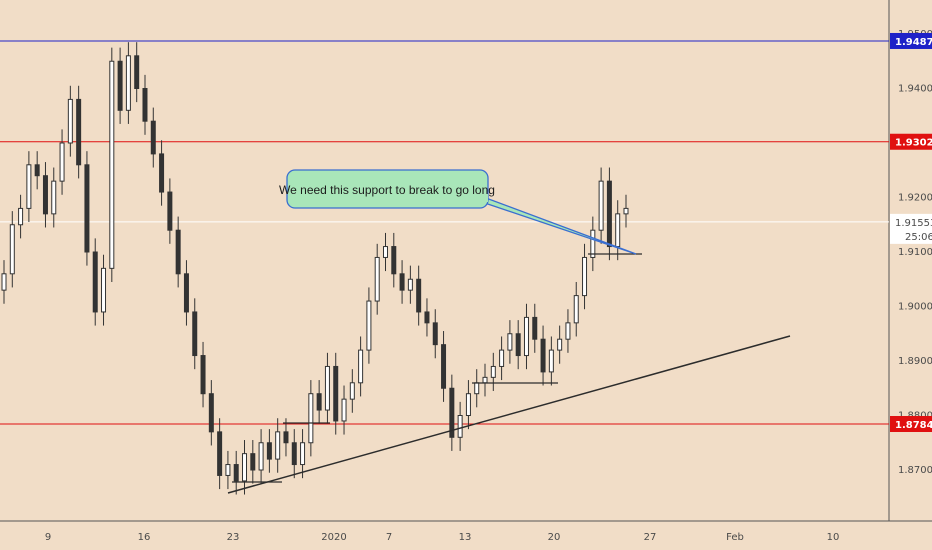 The image size is (932, 550). What do you see at coordinates (389, 537) in the screenshot?
I see `time-tick-4: 7` at bounding box center [389, 537].